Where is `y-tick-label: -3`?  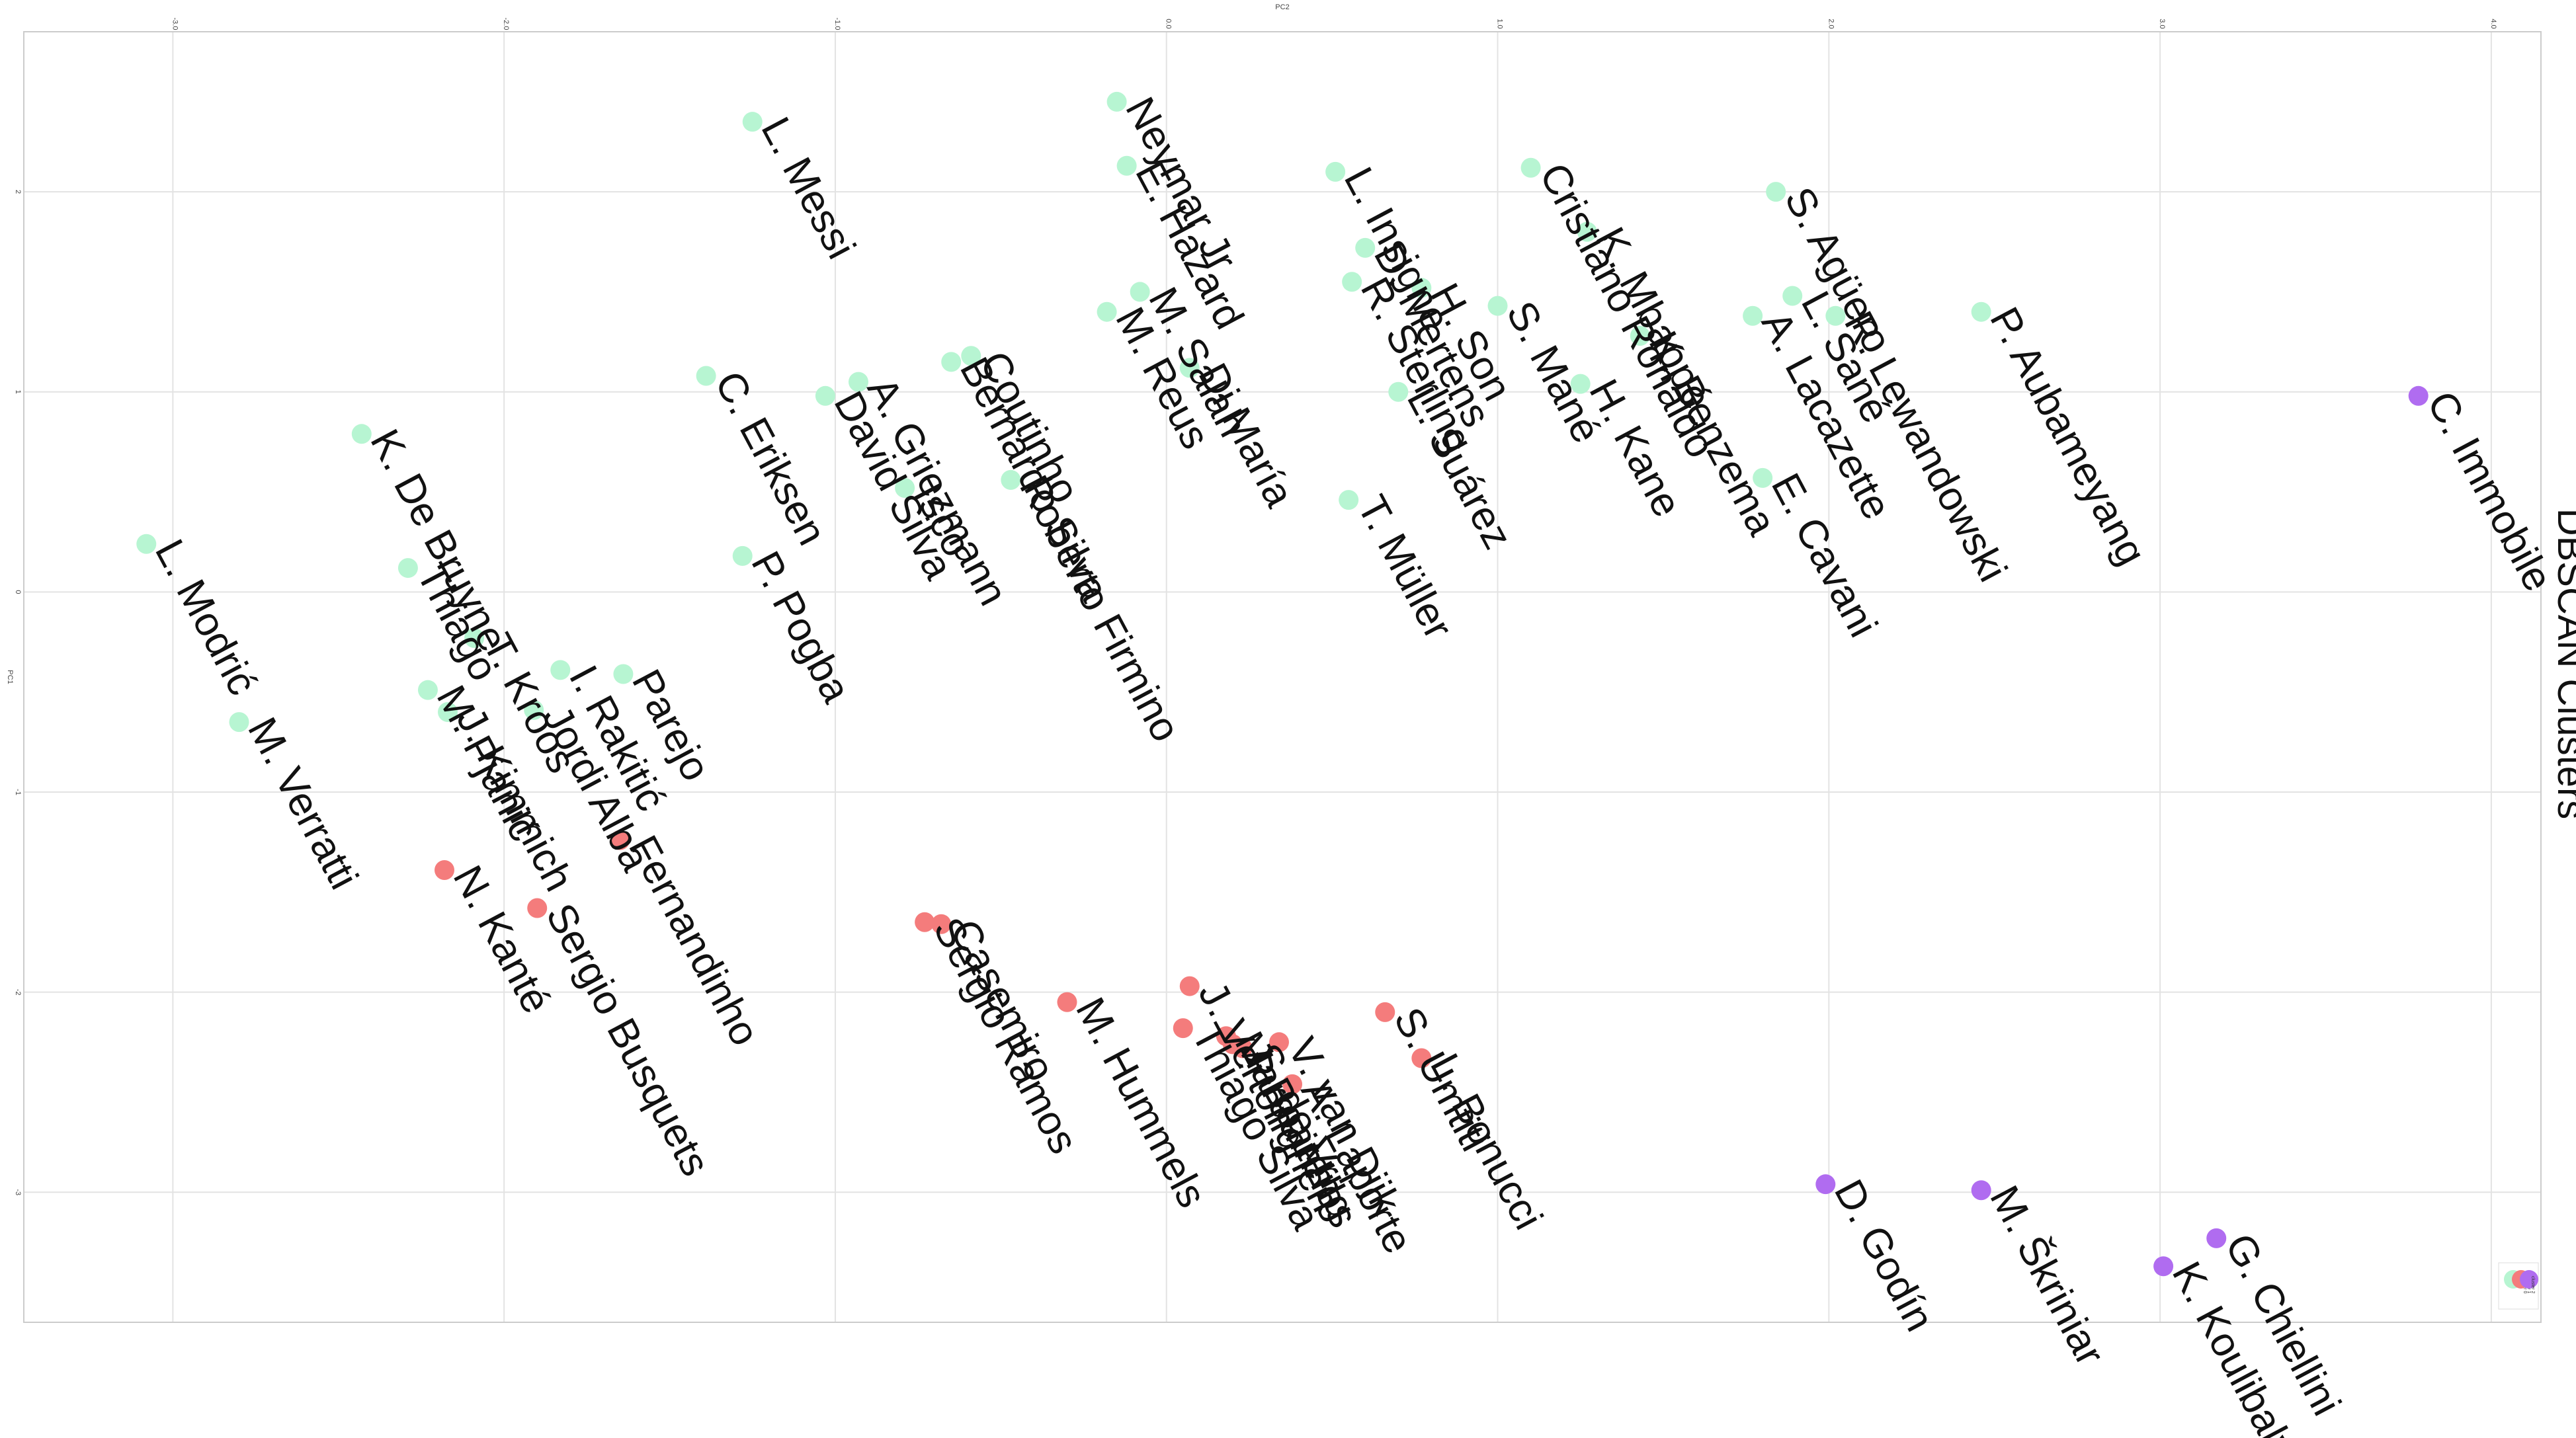
y-tick-label: -3 is located at coordinates (18, 1192).